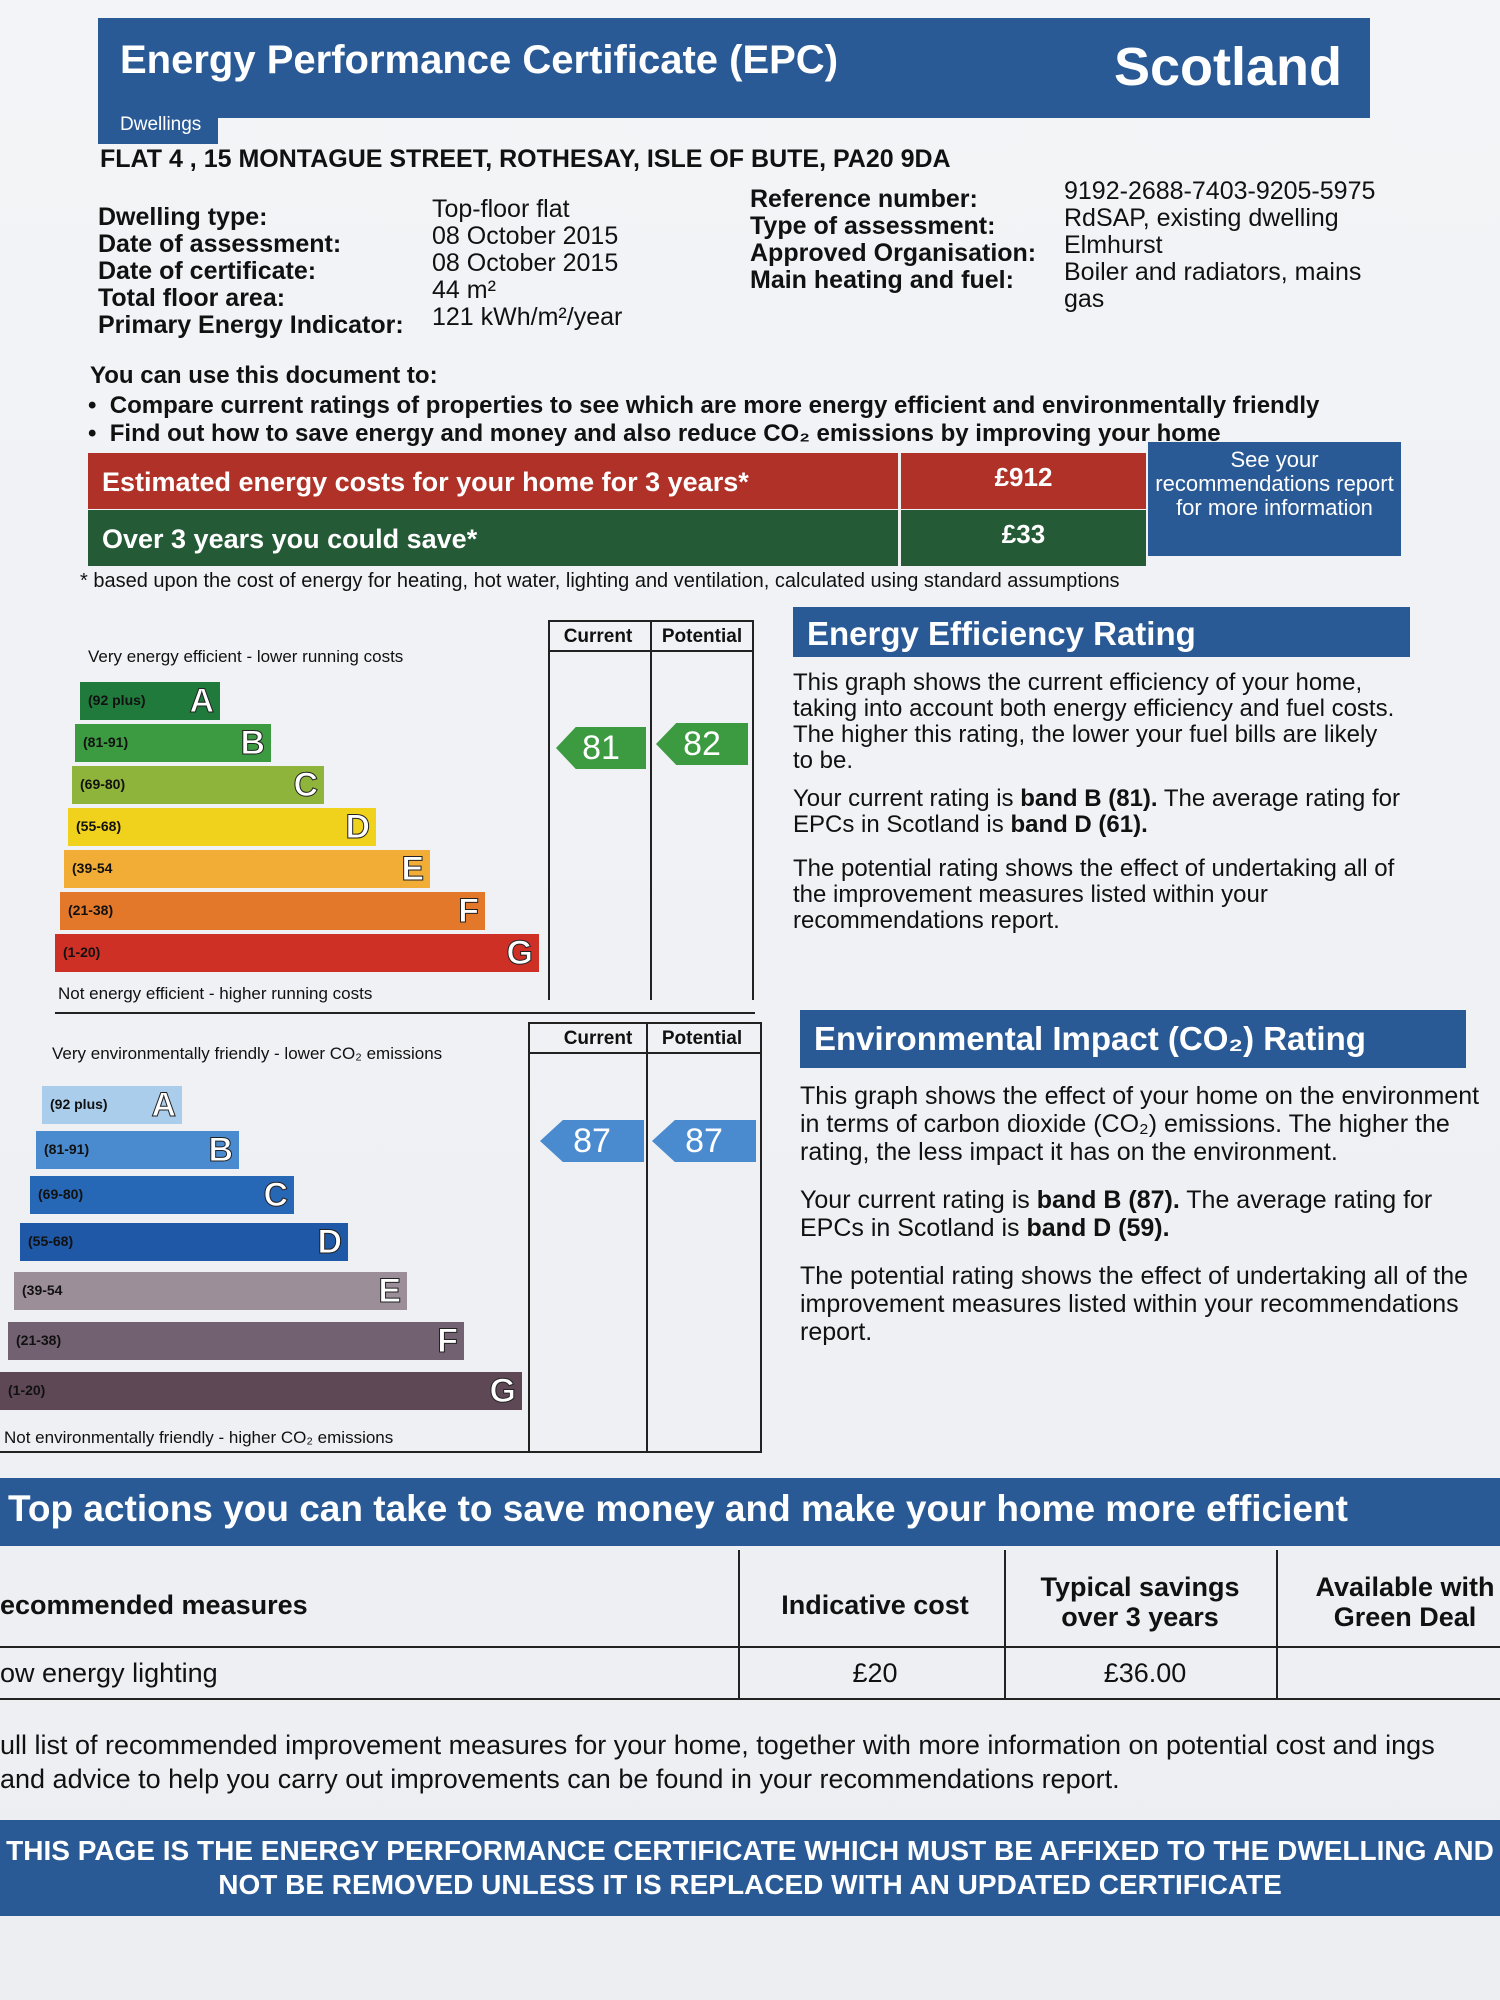 This screenshot has width=1500, height=2000. I want to click on energy-band-d: (55-68) D, so click(222, 827).